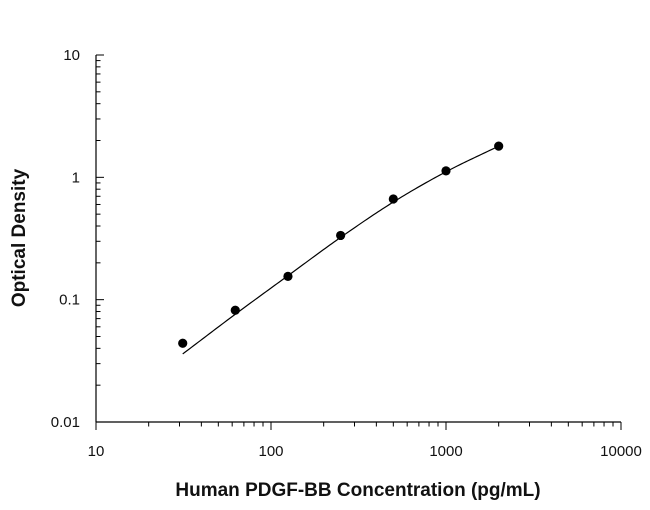  Describe the element at coordinates (357, 490) in the screenshot. I see `x-axis-title: Human PDGF-BB Concentration (pg/mL)` at that location.